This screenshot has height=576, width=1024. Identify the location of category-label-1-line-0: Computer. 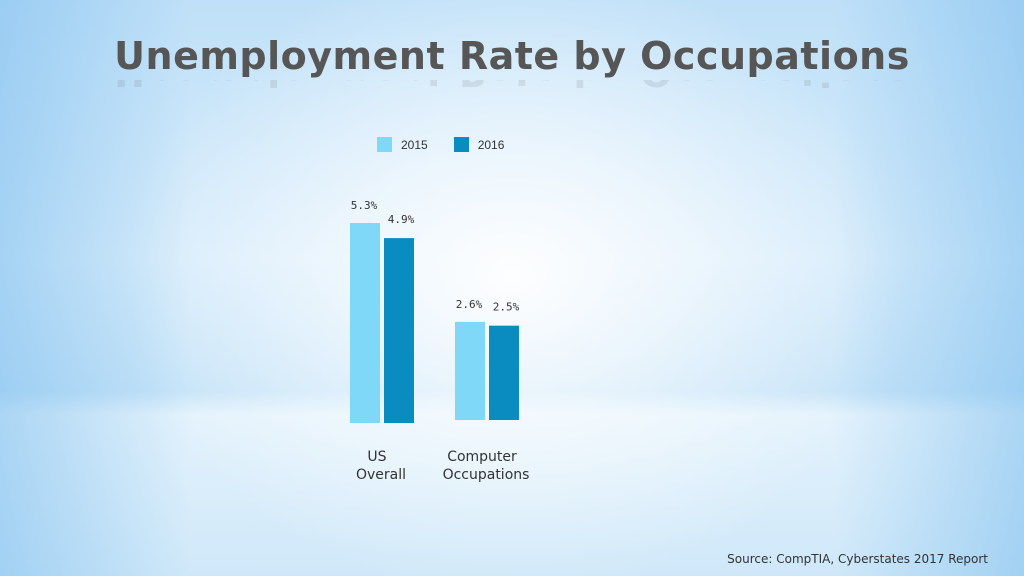
(482, 457).